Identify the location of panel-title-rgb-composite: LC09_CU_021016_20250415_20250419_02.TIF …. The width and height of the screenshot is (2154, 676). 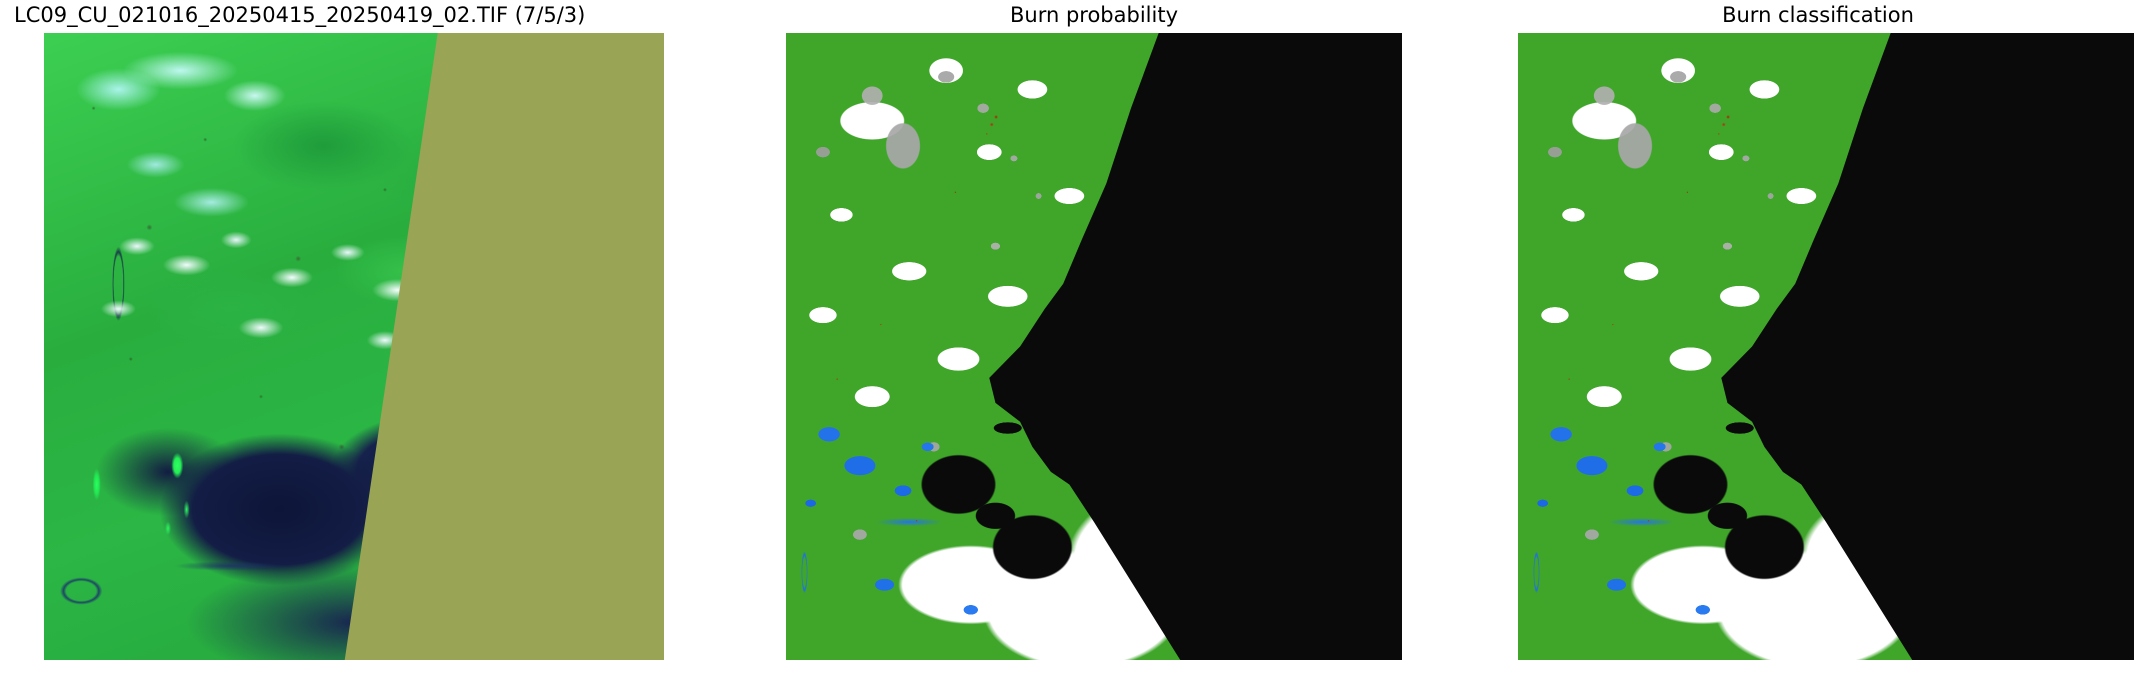
(300, 15).